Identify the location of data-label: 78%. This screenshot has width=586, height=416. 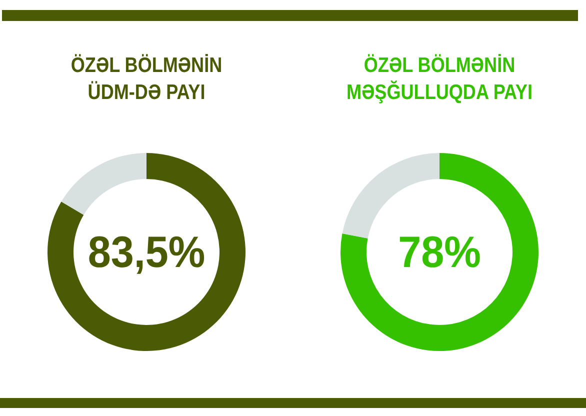
(439, 253).